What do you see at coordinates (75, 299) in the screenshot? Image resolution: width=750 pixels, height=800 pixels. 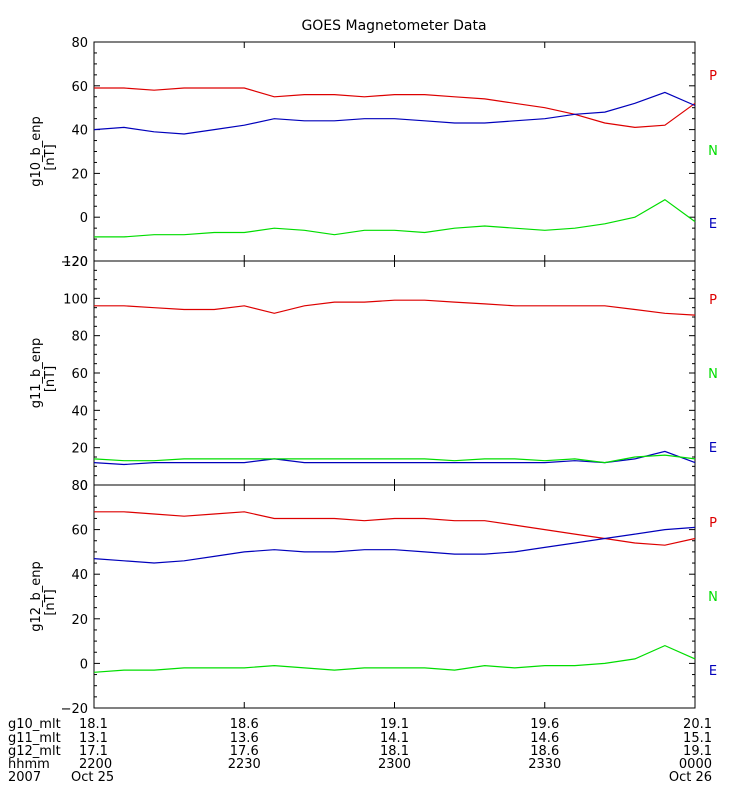 I see `y-tick-label: 100` at bounding box center [75, 299].